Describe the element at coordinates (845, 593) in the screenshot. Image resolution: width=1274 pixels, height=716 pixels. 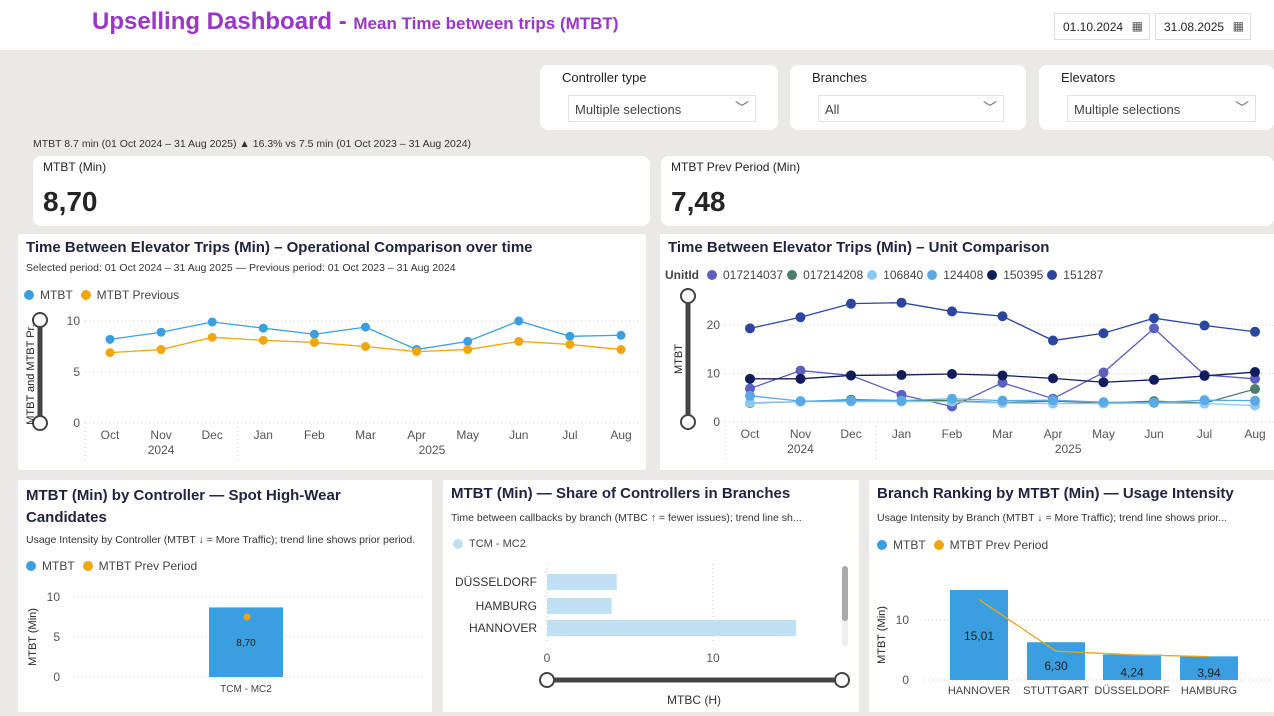
I see `scrollbar-thumb` at that location.